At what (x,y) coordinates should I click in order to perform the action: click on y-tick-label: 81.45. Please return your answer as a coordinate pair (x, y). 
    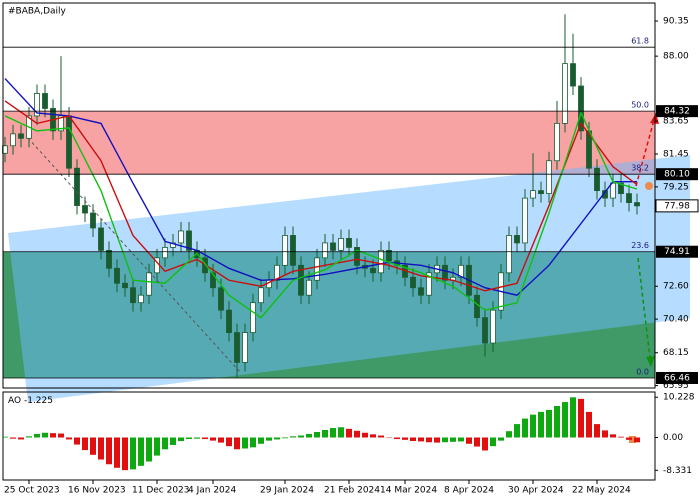
    Looking at the image, I should click on (676, 155).